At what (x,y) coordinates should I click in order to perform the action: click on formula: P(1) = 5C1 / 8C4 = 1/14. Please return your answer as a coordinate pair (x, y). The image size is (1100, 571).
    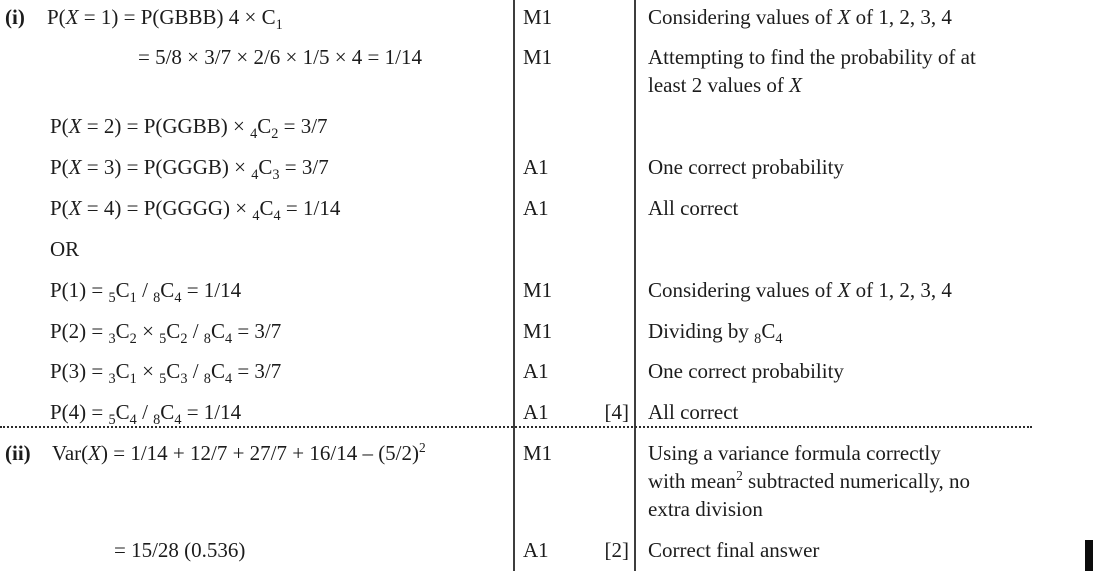
    Looking at the image, I should click on (146, 292).